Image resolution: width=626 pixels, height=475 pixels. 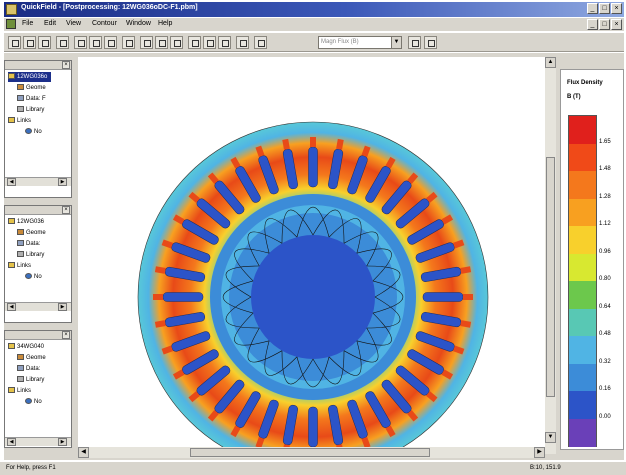 What do you see at coordinates (20, 368) in the screenshot?
I see `data-icon` at bounding box center [20, 368].